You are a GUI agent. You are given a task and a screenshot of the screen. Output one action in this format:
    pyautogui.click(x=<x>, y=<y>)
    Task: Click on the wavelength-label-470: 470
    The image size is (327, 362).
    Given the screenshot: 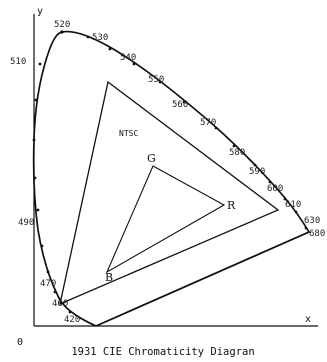 What is the action you would take?
    pyautogui.click(x=48, y=284)
    